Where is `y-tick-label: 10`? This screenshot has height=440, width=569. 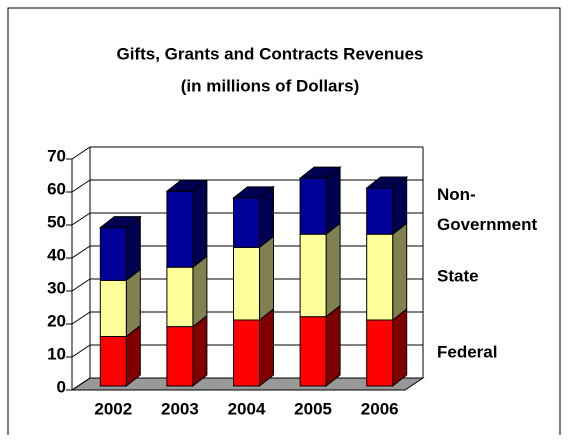 y-tick-label: 10 is located at coordinates (56, 353).